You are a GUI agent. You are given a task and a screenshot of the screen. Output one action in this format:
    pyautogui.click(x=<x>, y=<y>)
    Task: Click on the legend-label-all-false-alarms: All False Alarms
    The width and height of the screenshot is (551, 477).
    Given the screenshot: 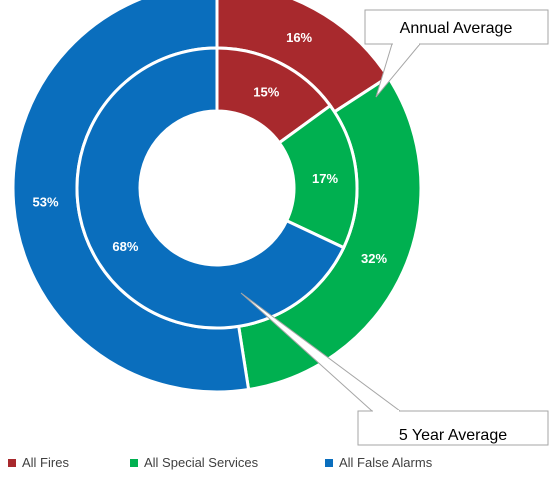 What is the action you would take?
    pyautogui.click(x=386, y=462)
    